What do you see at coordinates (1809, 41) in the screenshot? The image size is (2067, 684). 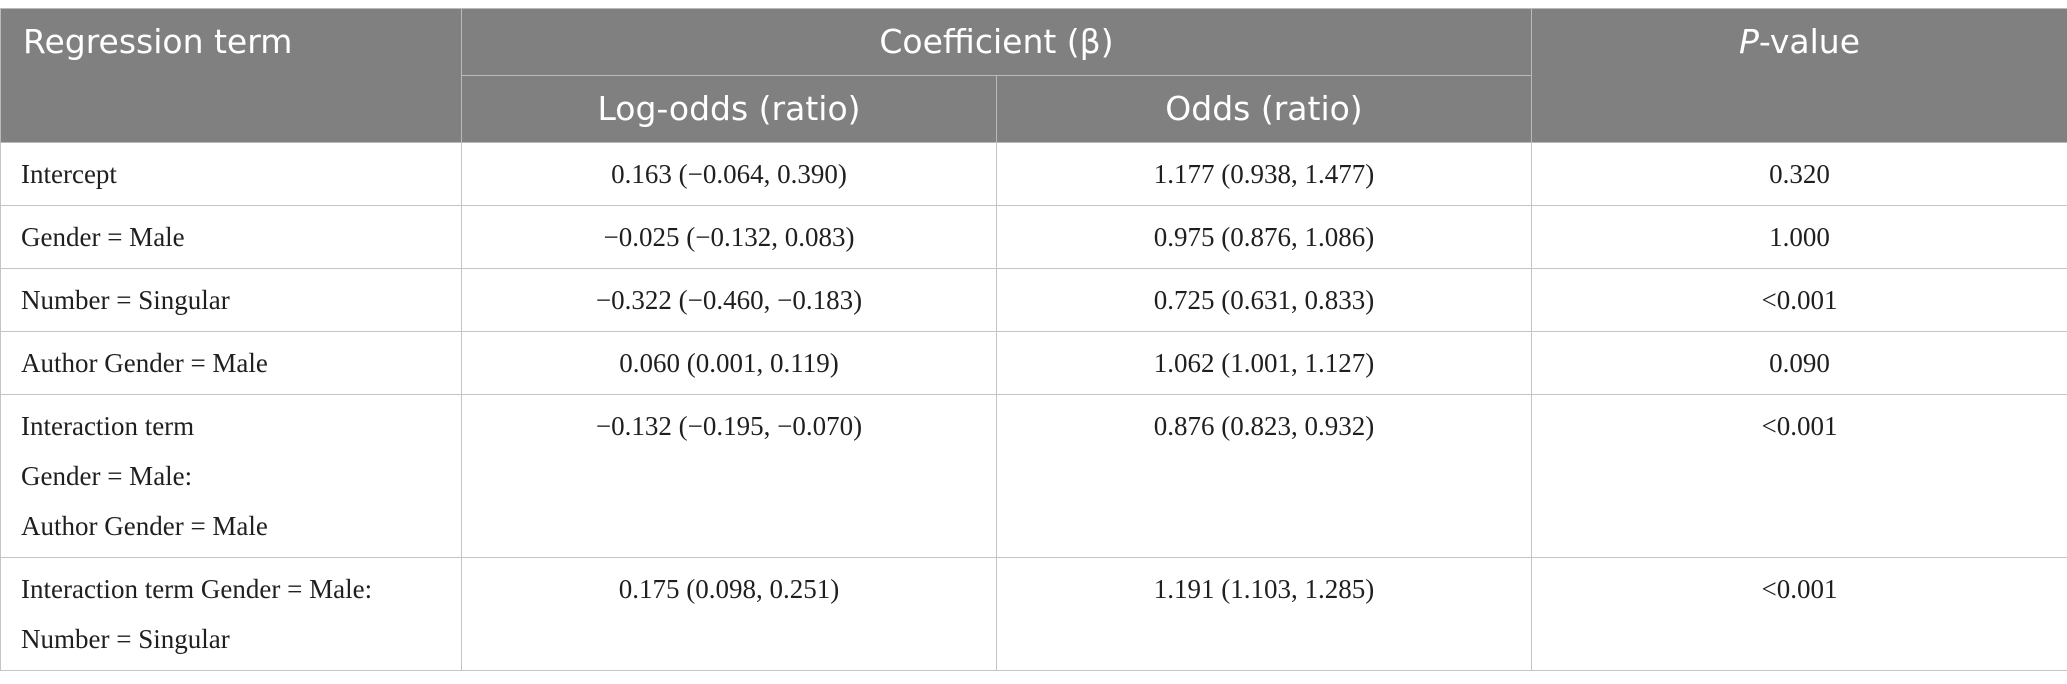 I see `header-p-value-rest: -value` at bounding box center [1809, 41].